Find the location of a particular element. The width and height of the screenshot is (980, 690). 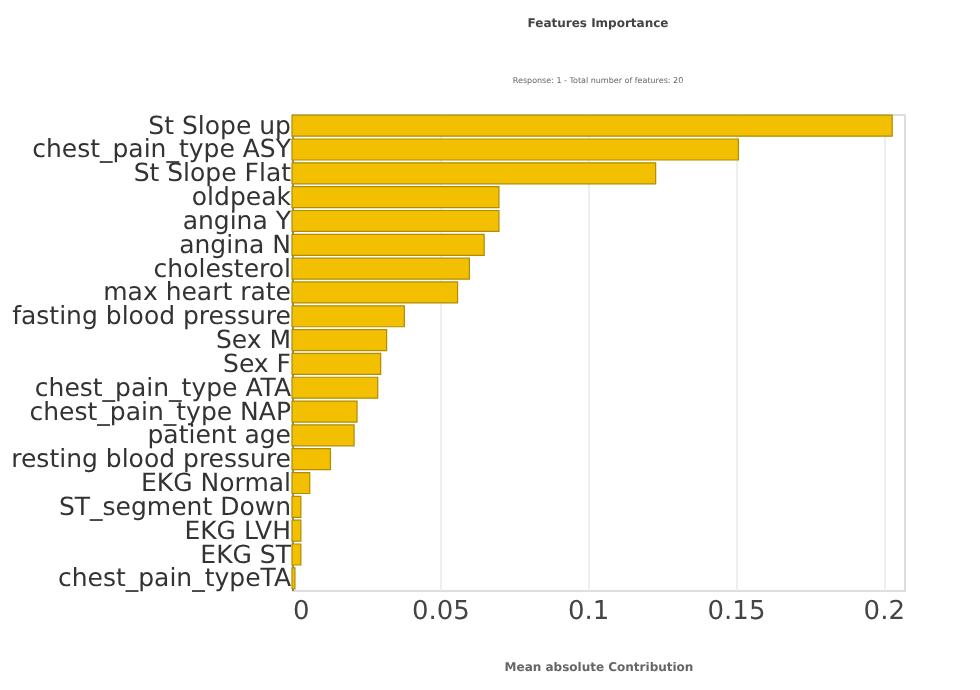

x-tick-label: 0.1 is located at coordinates (588, 612).